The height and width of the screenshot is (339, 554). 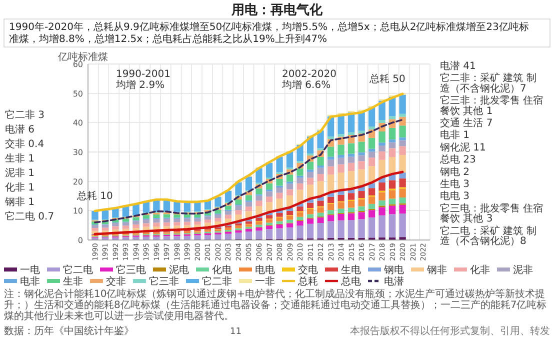 I want to click on text: 钢非 1, so click(x=19, y=202).